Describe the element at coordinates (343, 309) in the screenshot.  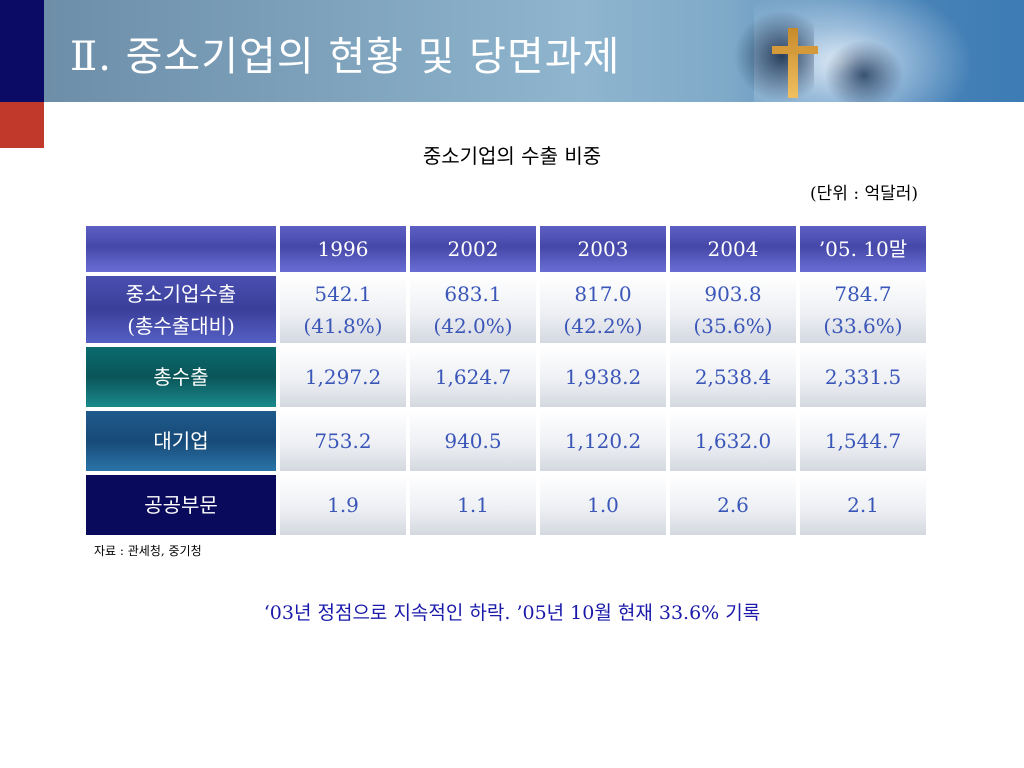
I see `table-cell: 542.1 (41.8%)` at that location.